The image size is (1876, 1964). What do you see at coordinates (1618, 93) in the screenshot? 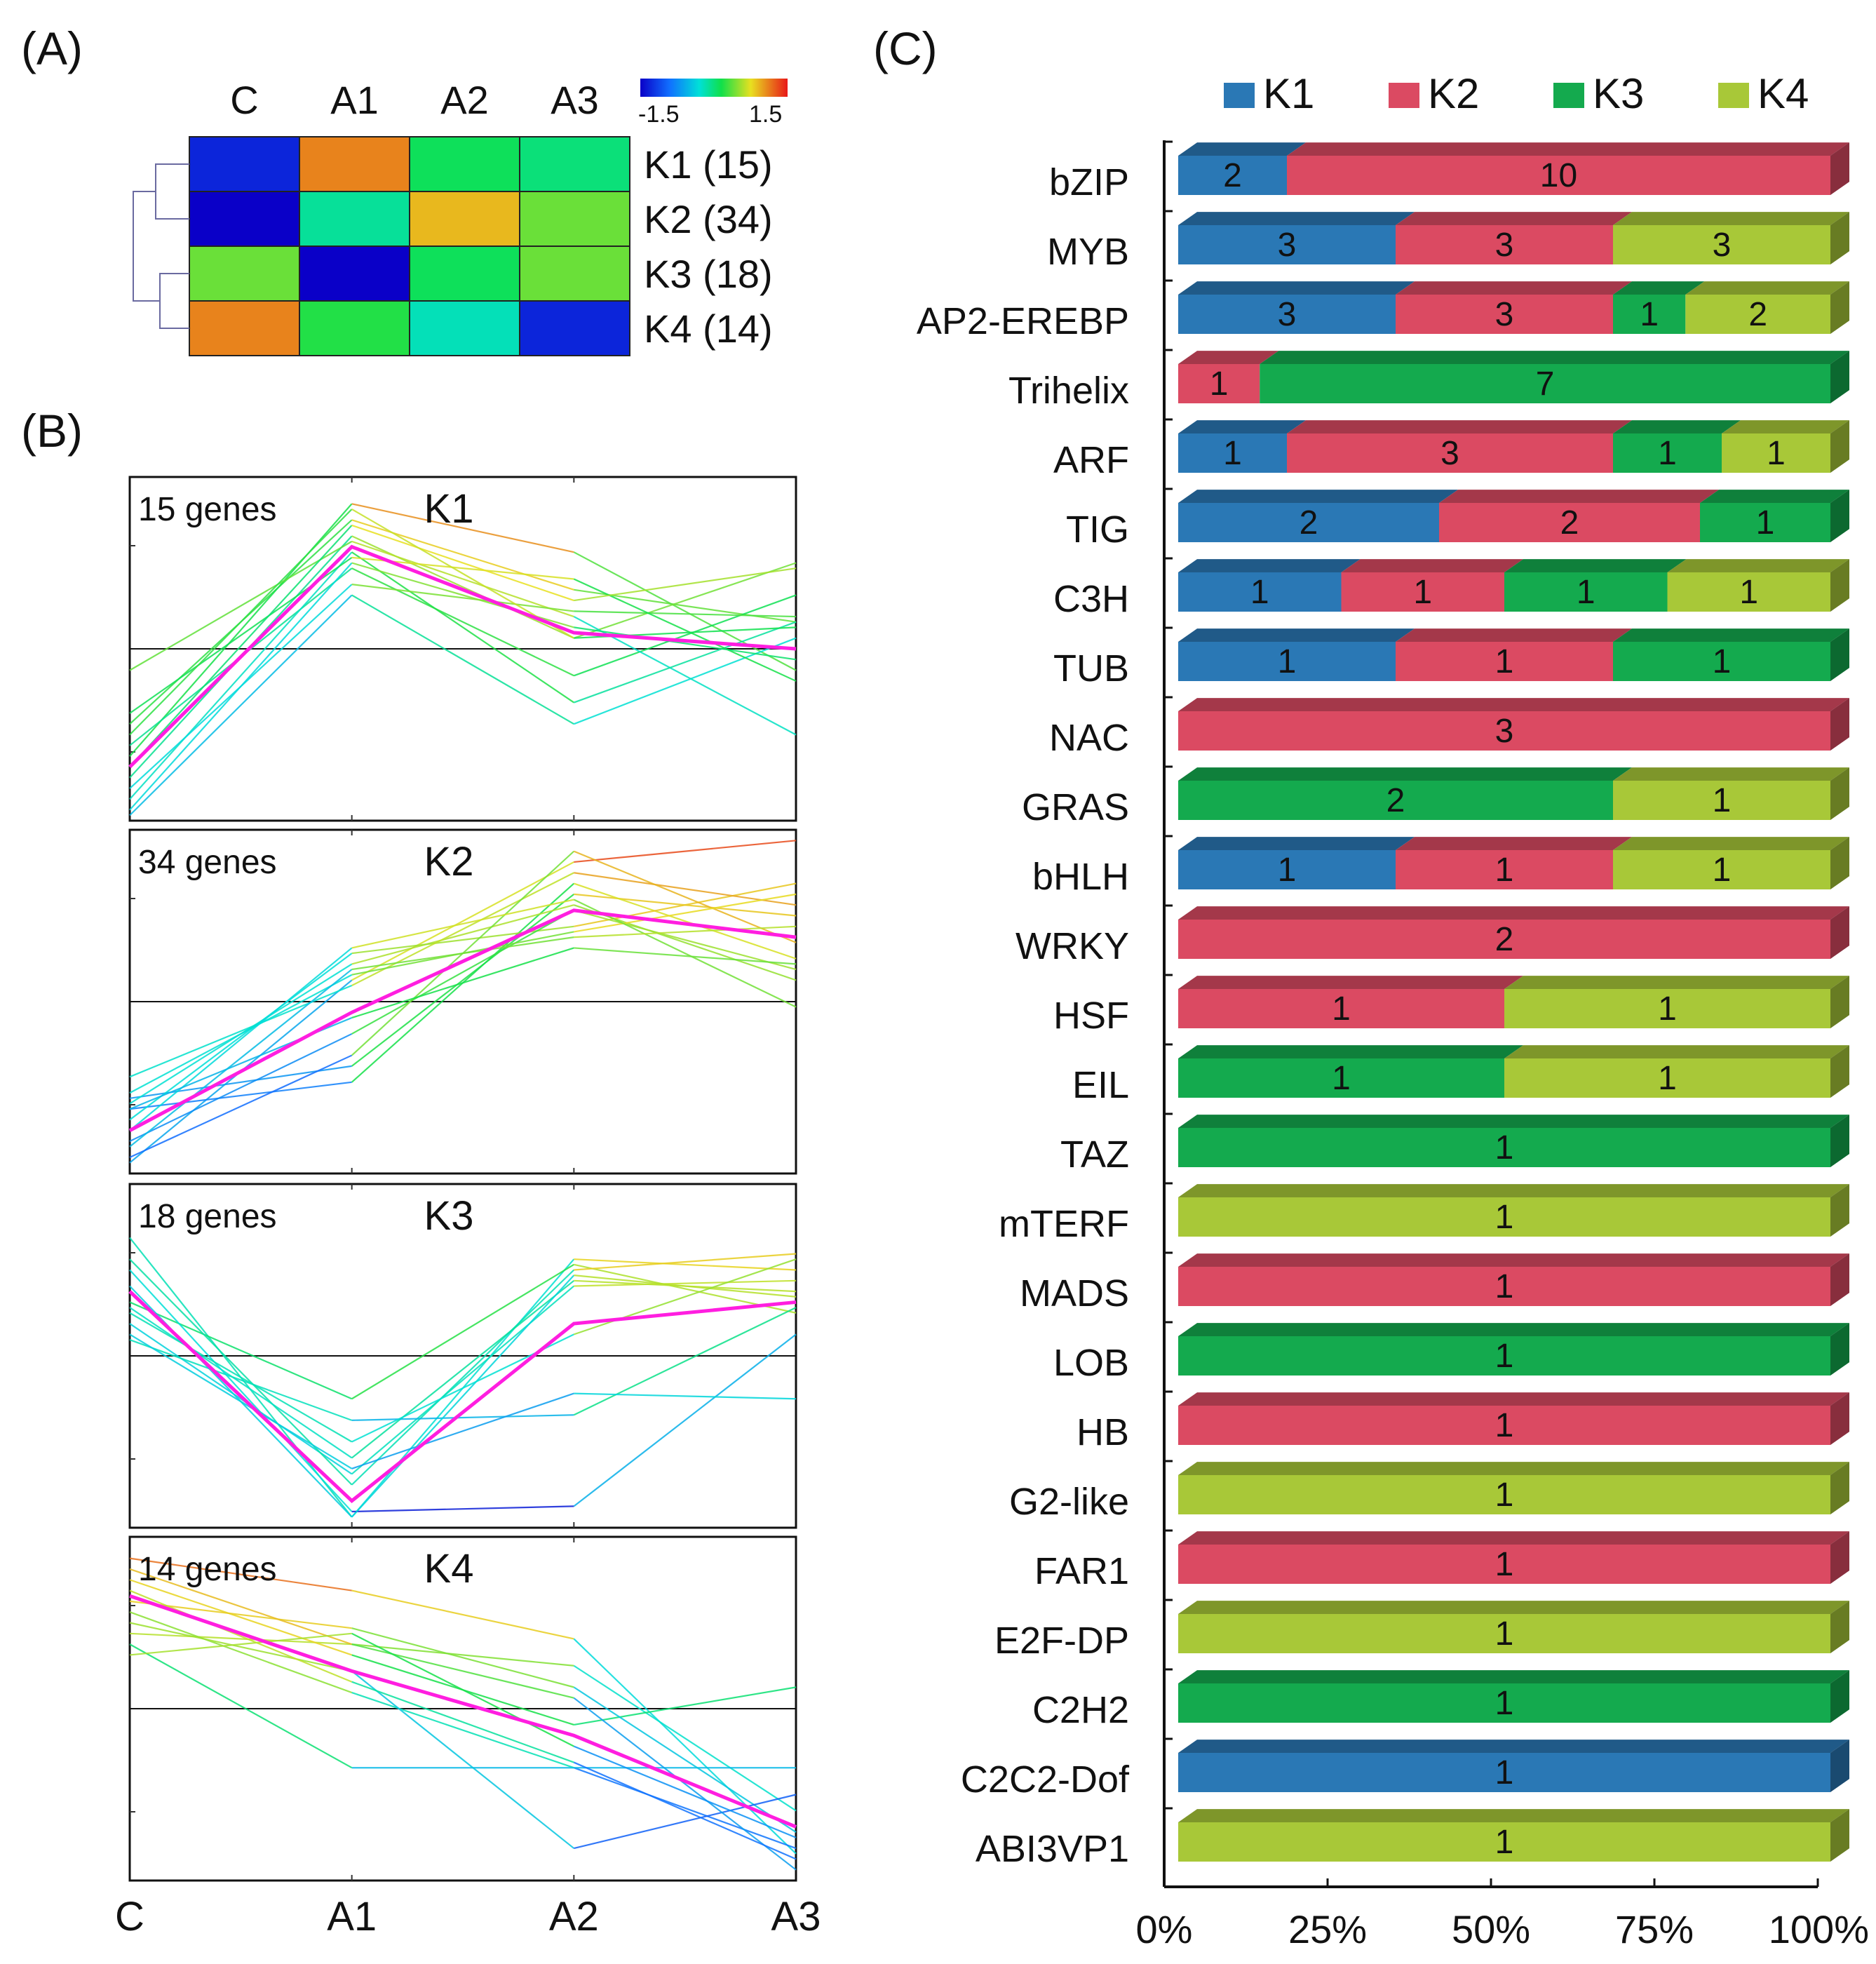
I see `legend-label: K3` at bounding box center [1618, 93].